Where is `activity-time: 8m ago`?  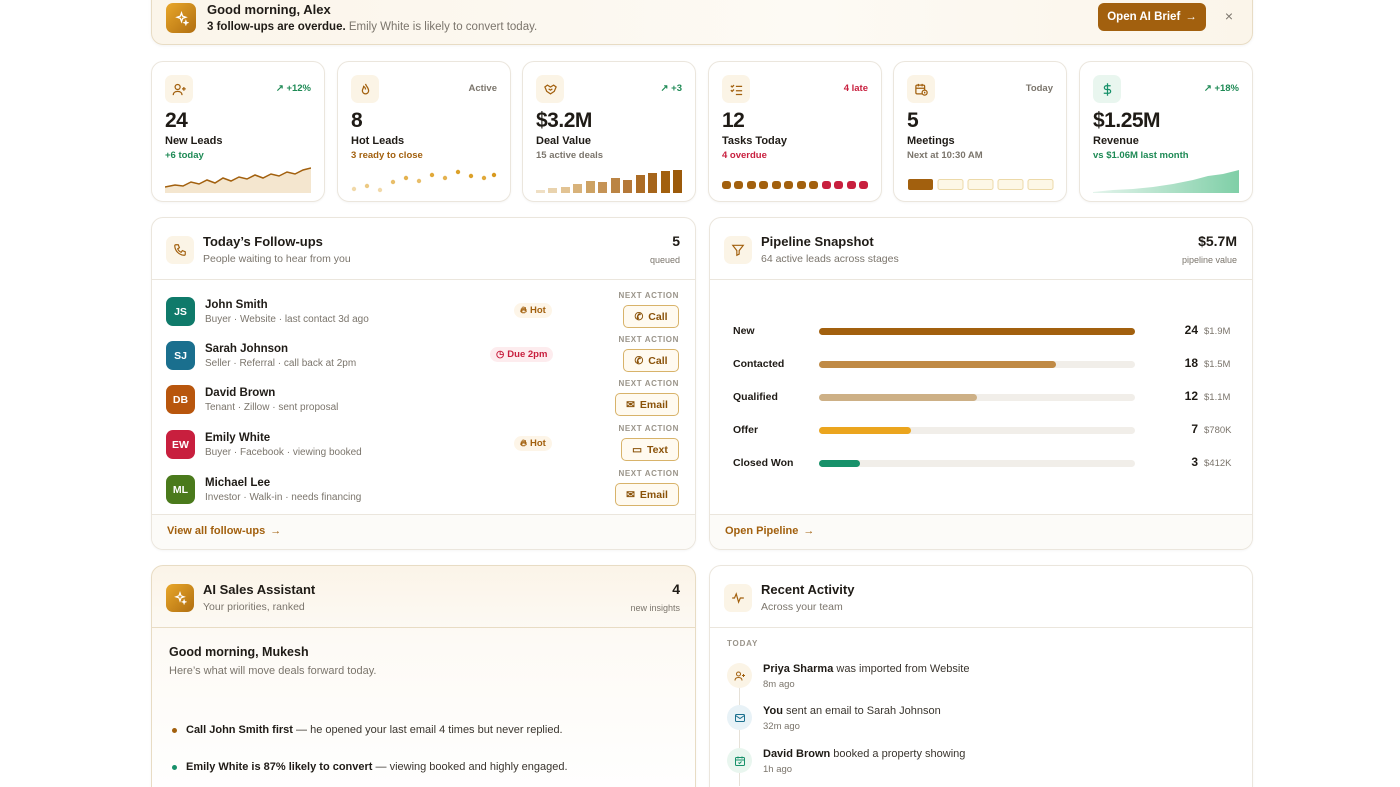 activity-time: 8m ago is located at coordinates (779, 684).